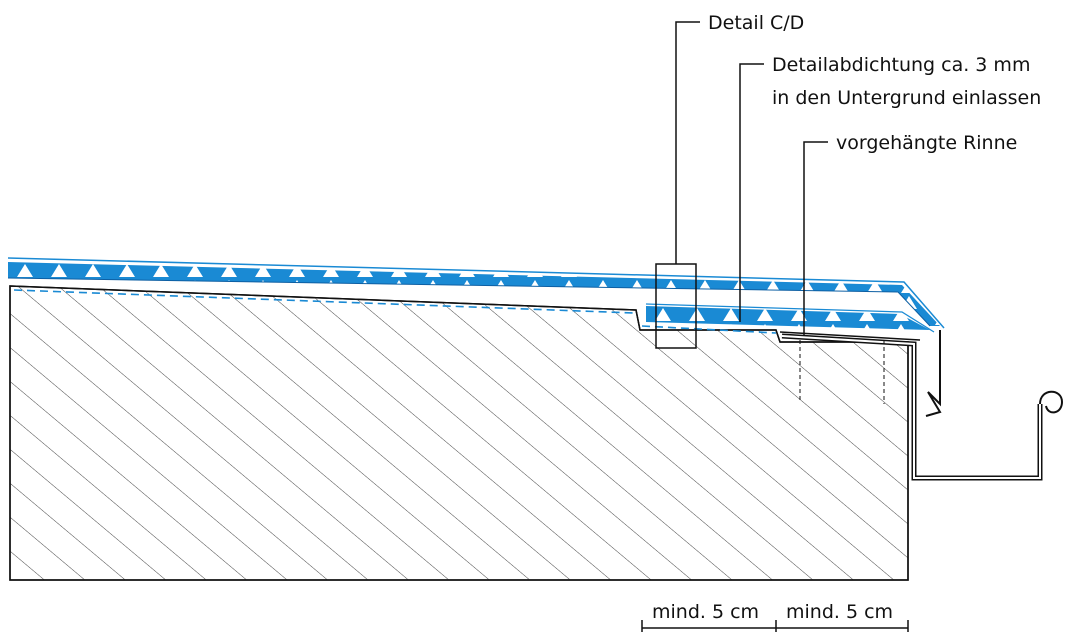  I want to click on upper-membrane-layer, so click(476, 293).